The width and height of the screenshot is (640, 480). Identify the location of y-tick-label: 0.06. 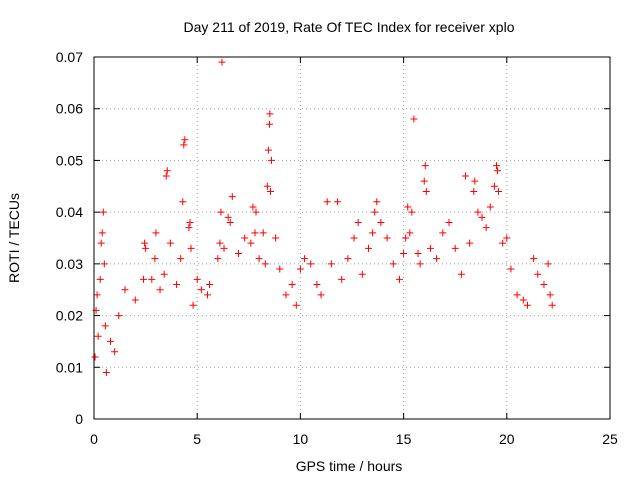
(69, 109).